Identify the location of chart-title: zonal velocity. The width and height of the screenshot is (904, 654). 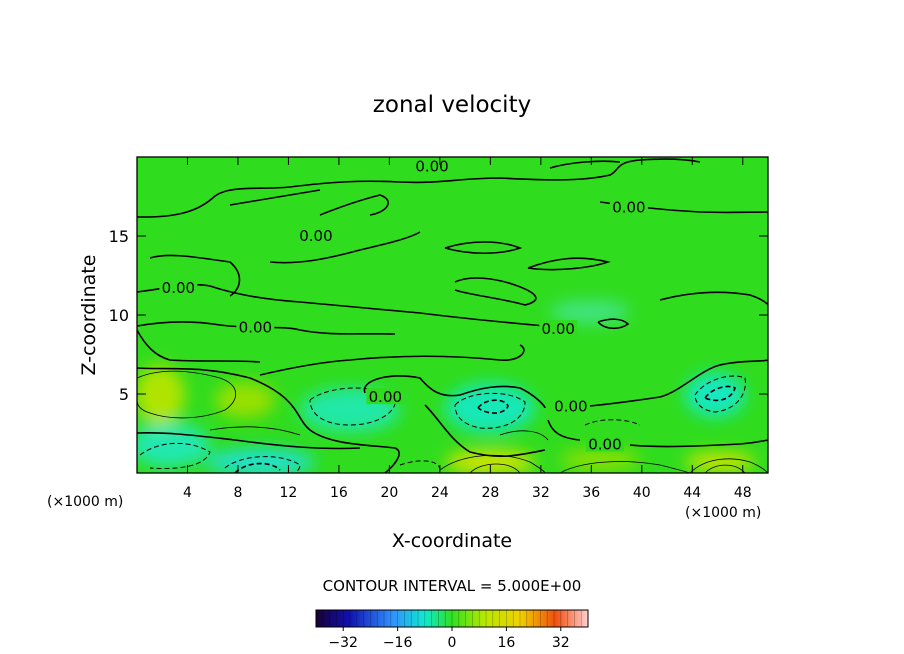
(452, 105).